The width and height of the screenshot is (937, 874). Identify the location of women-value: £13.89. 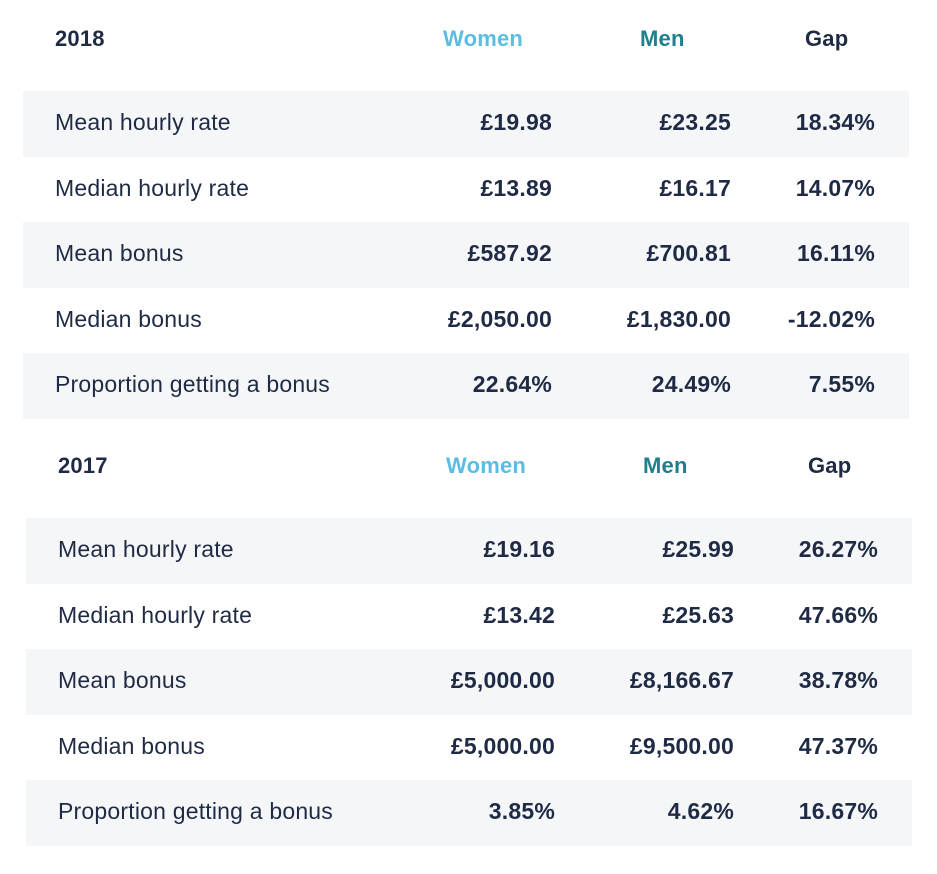
(516, 187).